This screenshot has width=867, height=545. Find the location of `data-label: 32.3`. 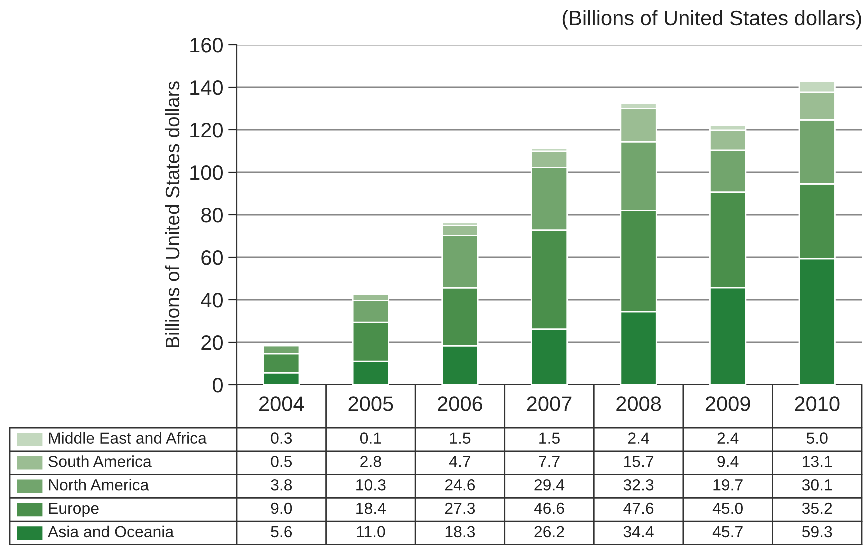

data-label: 32.3 is located at coordinates (639, 485).